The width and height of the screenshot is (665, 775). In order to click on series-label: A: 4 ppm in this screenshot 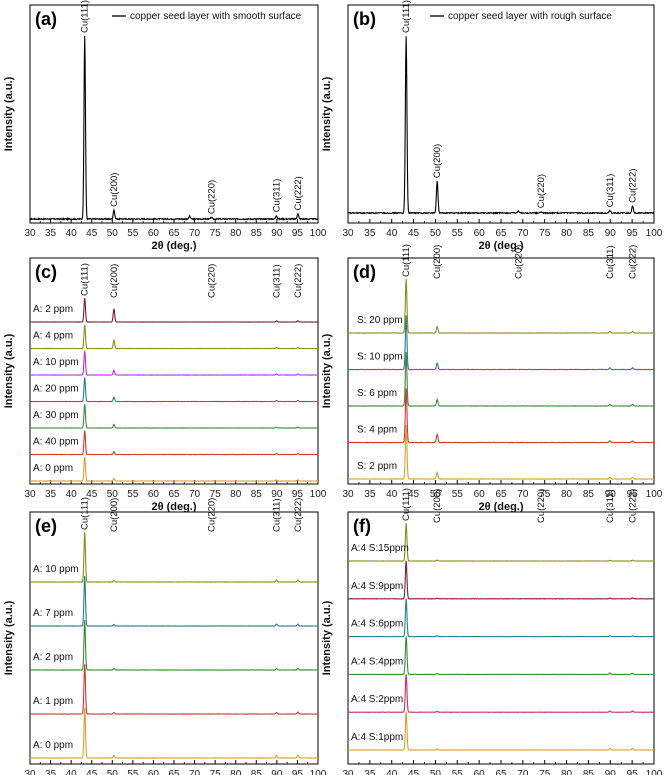, I will do `click(53, 336)`.